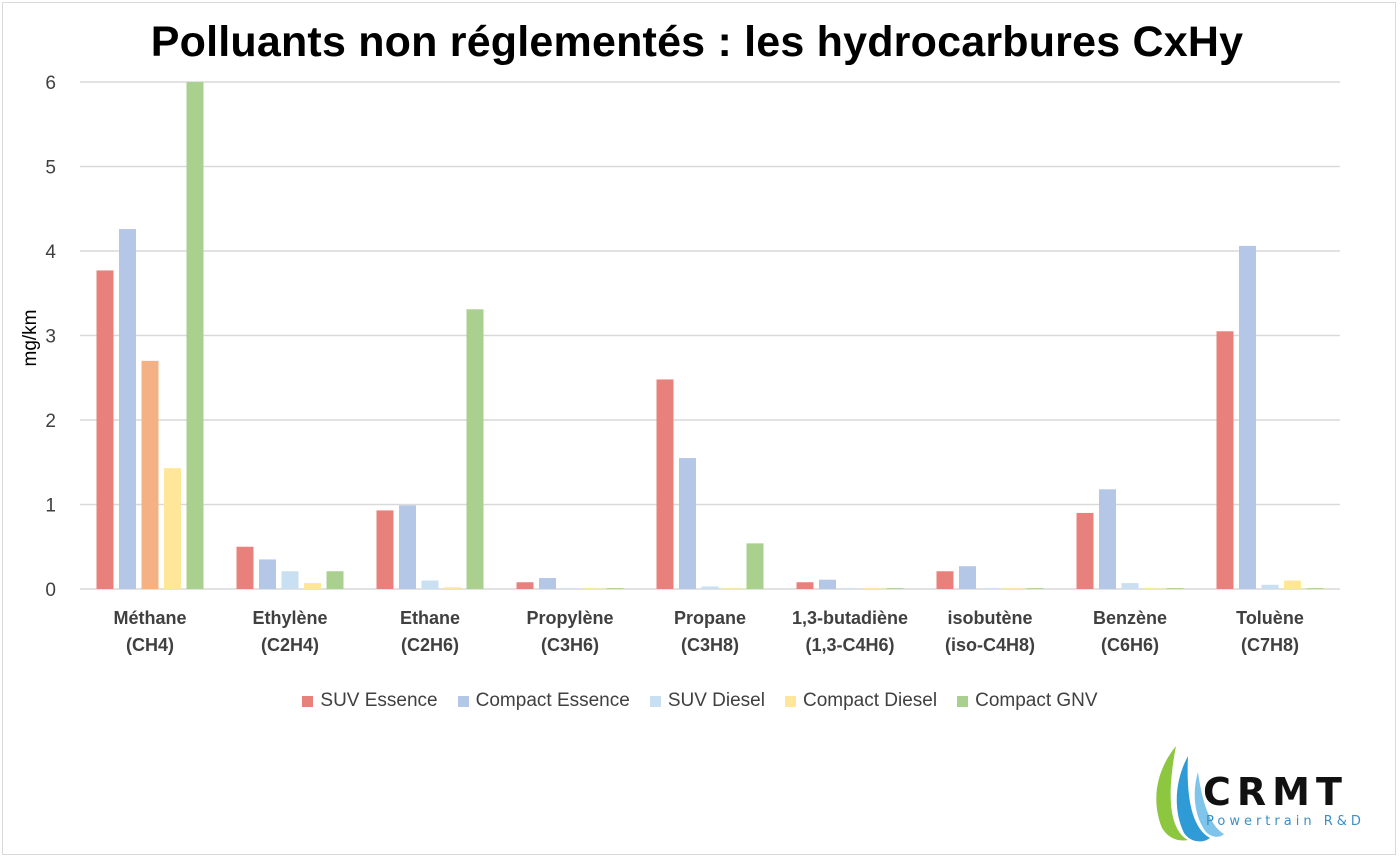 This screenshot has height=859, width=1400. I want to click on x-category-label: Propane, so click(710, 618).